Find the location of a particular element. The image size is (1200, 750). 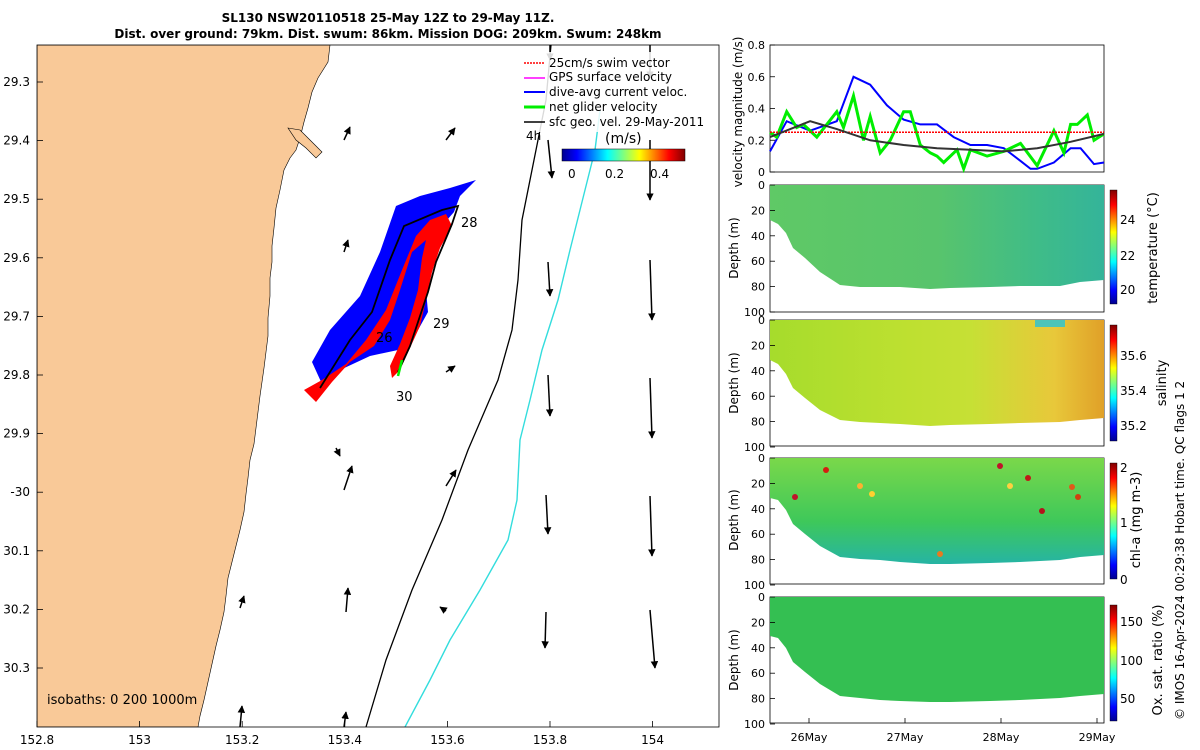

legend-item-sfc: sfc geo. vel. 29-May-2011 is located at coordinates (614, 122).